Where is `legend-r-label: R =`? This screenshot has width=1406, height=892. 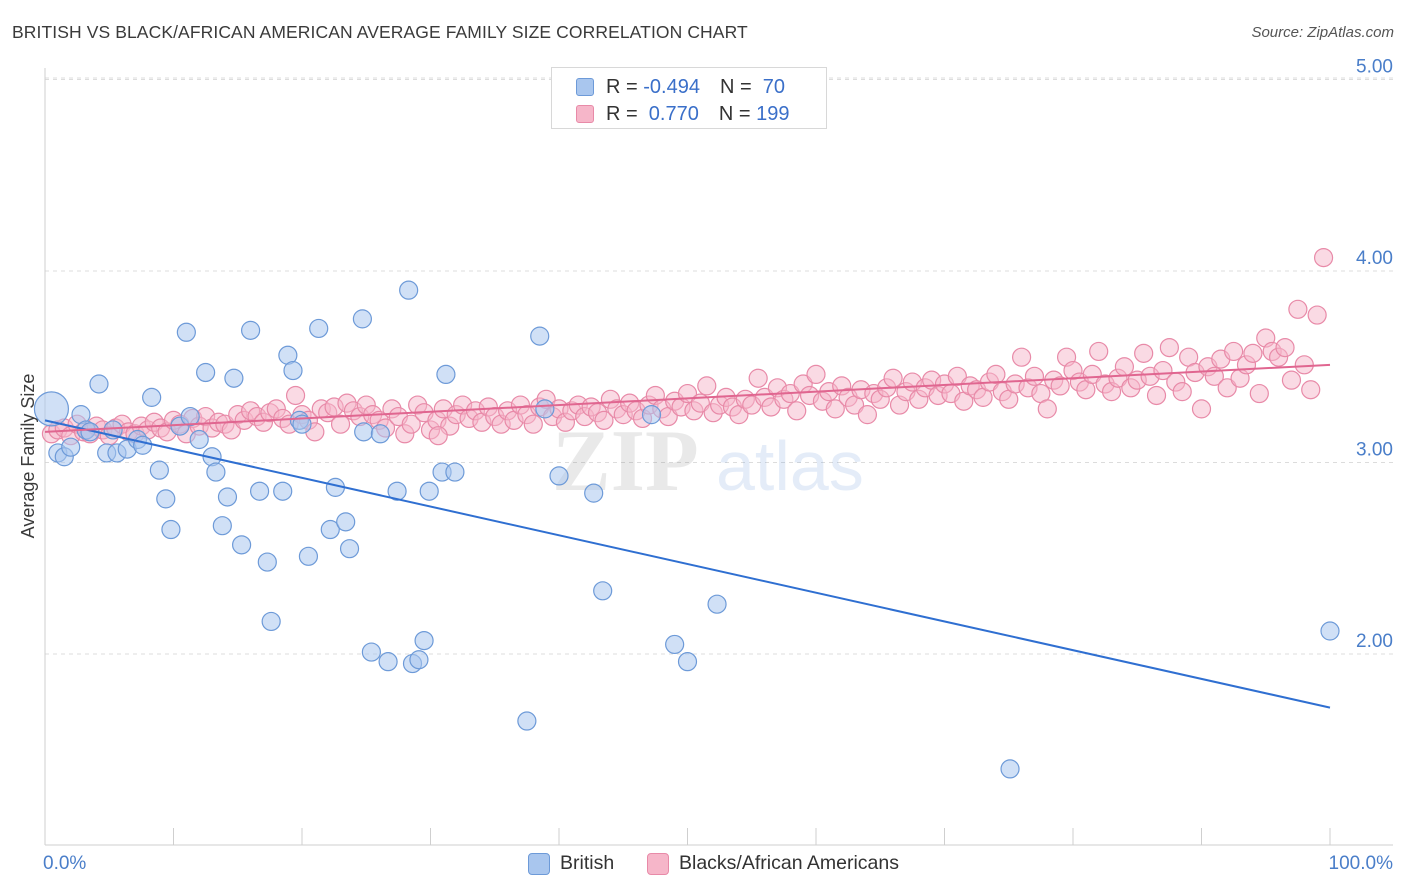 legend-r-label: R = is located at coordinates (625, 86).